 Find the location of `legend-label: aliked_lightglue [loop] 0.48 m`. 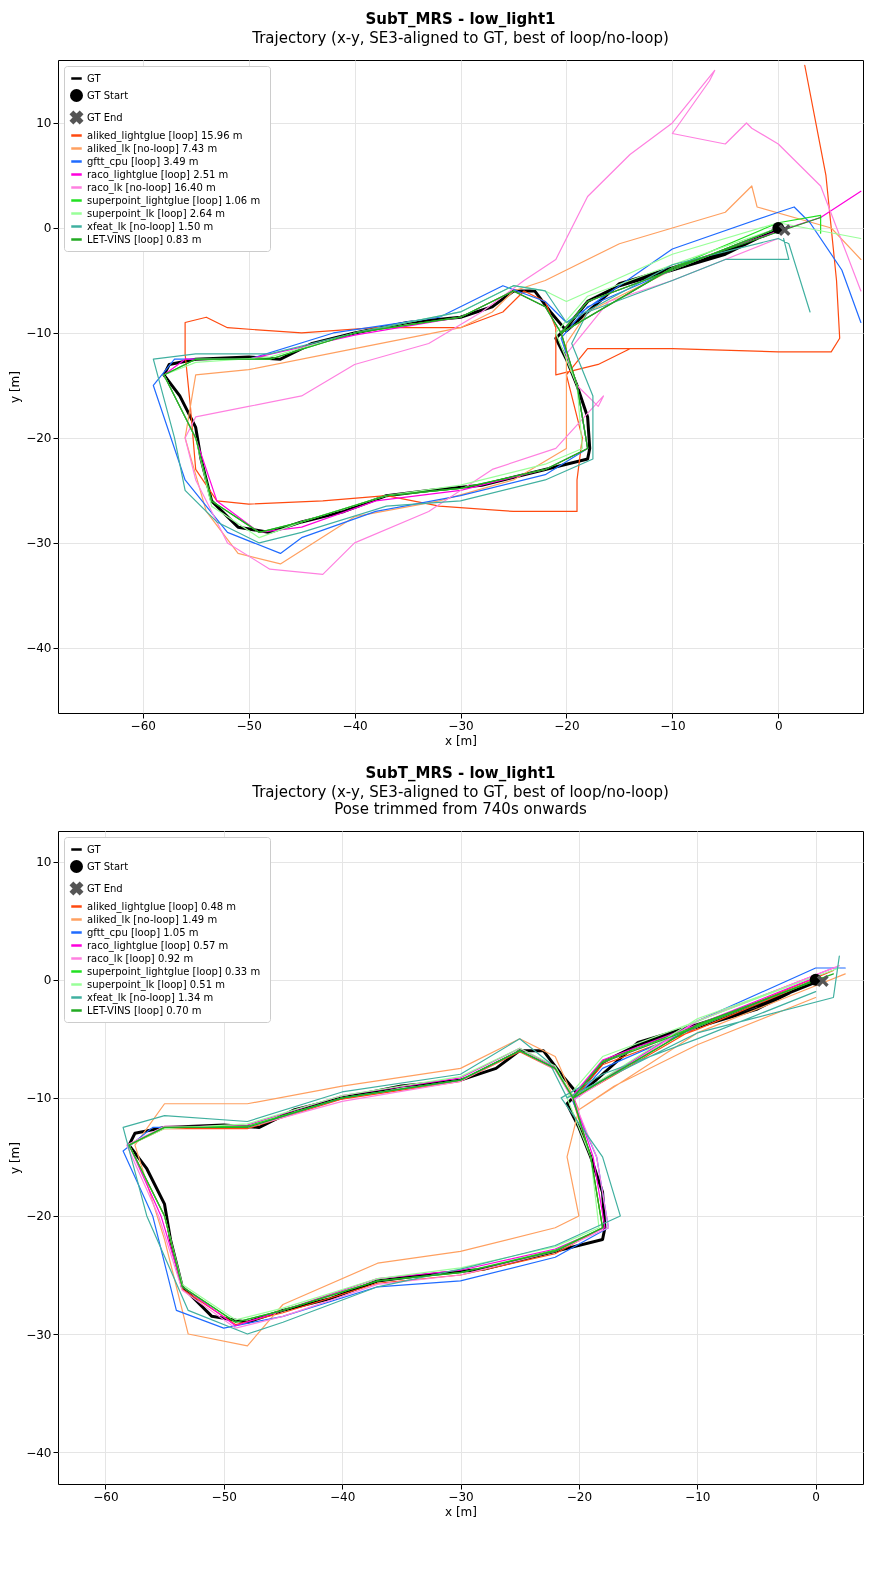

legend-label: aliked_lightglue [loop] 0.48 m is located at coordinates (162, 906).